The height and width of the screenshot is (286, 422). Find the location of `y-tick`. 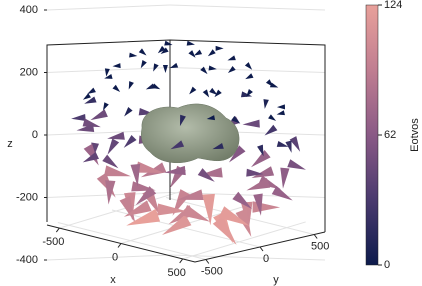

y-tick is located at coordinates (207, 261).